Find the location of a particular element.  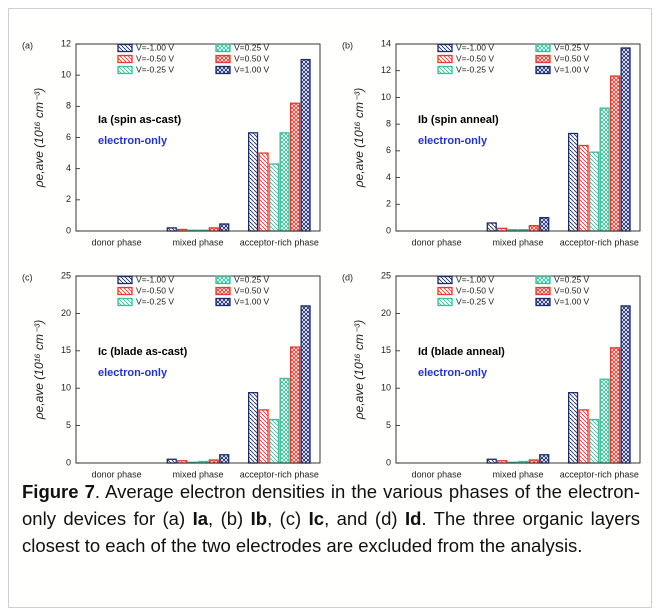

caption-run: , (c) is located at coordinates (288, 518).